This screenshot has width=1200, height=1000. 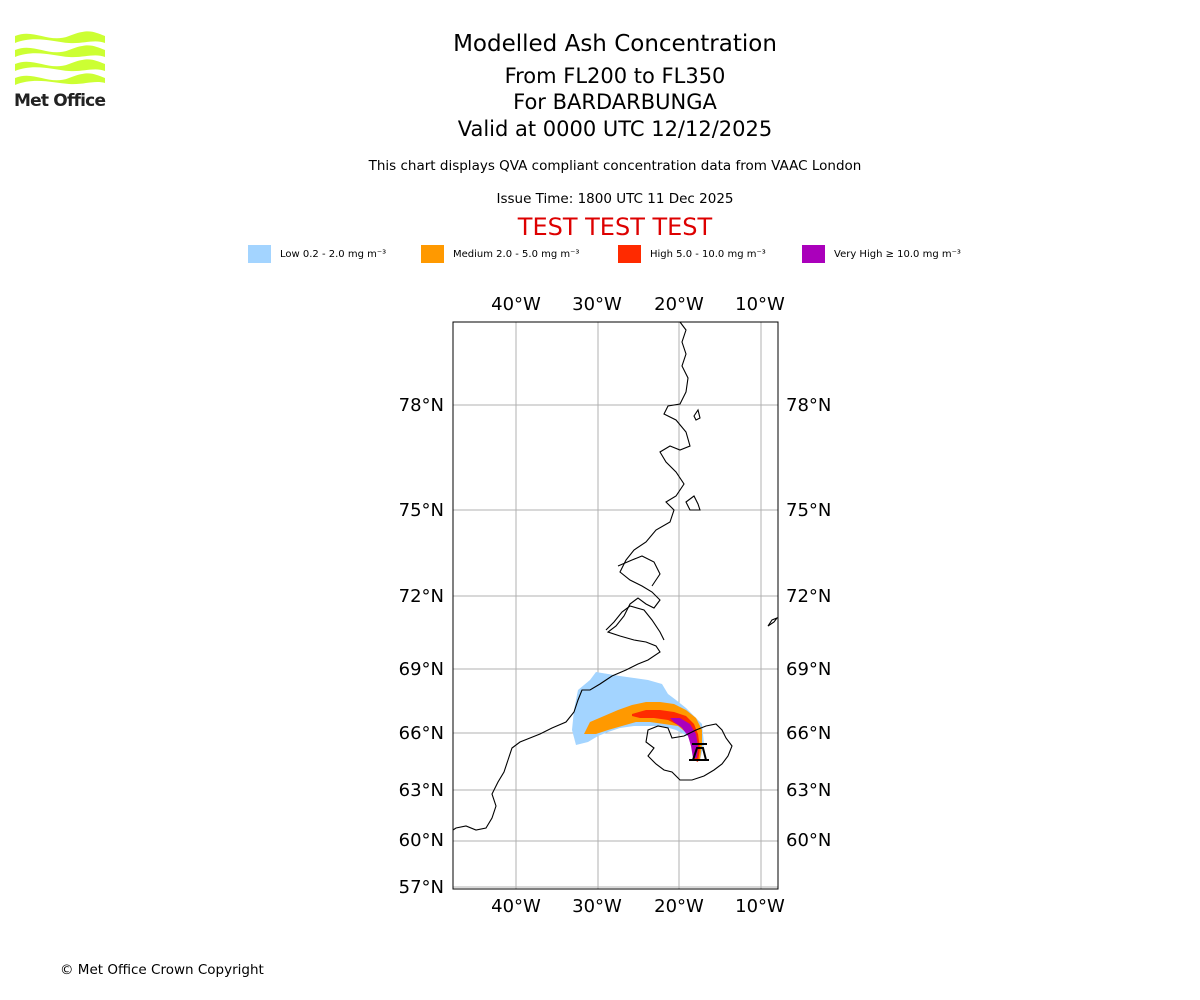 I want to click on iceland-coast, so click(x=689, y=752).